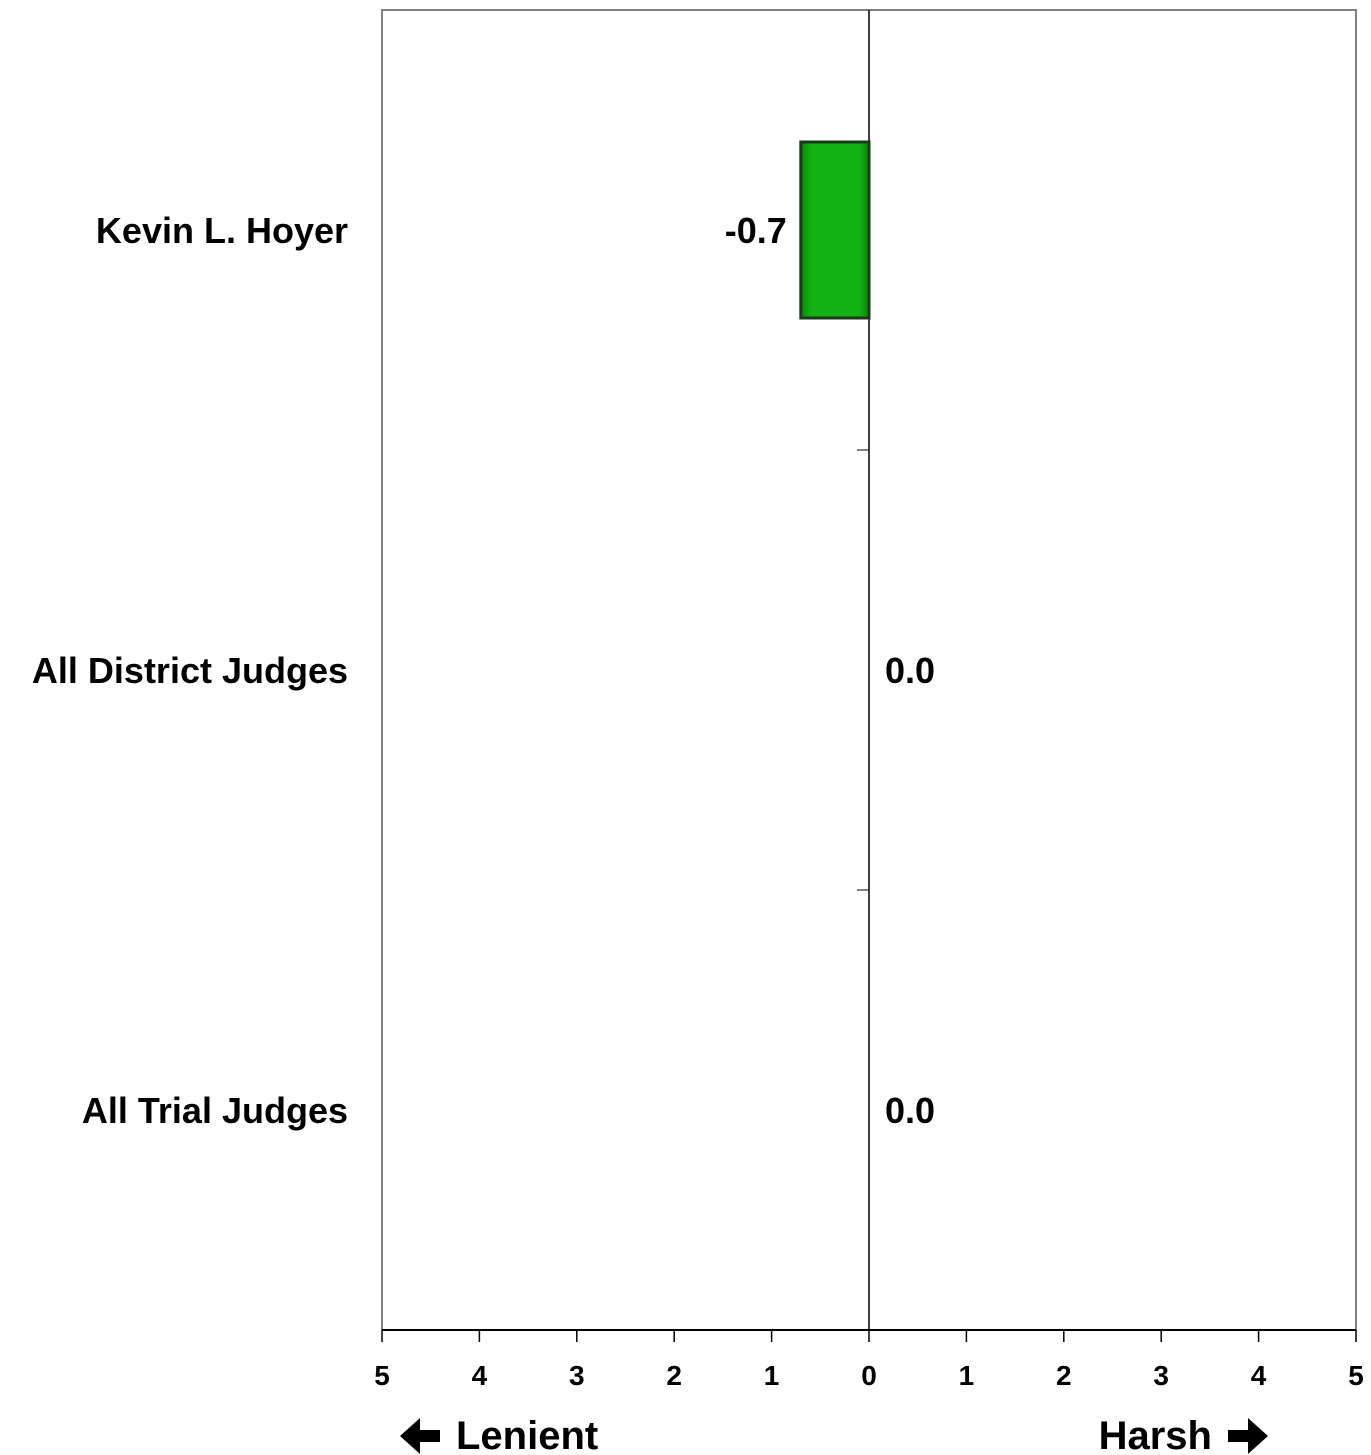 The height and width of the screenshot is (1455, 1371). What do you see at coordinates (869, 1375) in the screenshot?
I see `x-tick-label: 0` at bounding box center [869, 1375].